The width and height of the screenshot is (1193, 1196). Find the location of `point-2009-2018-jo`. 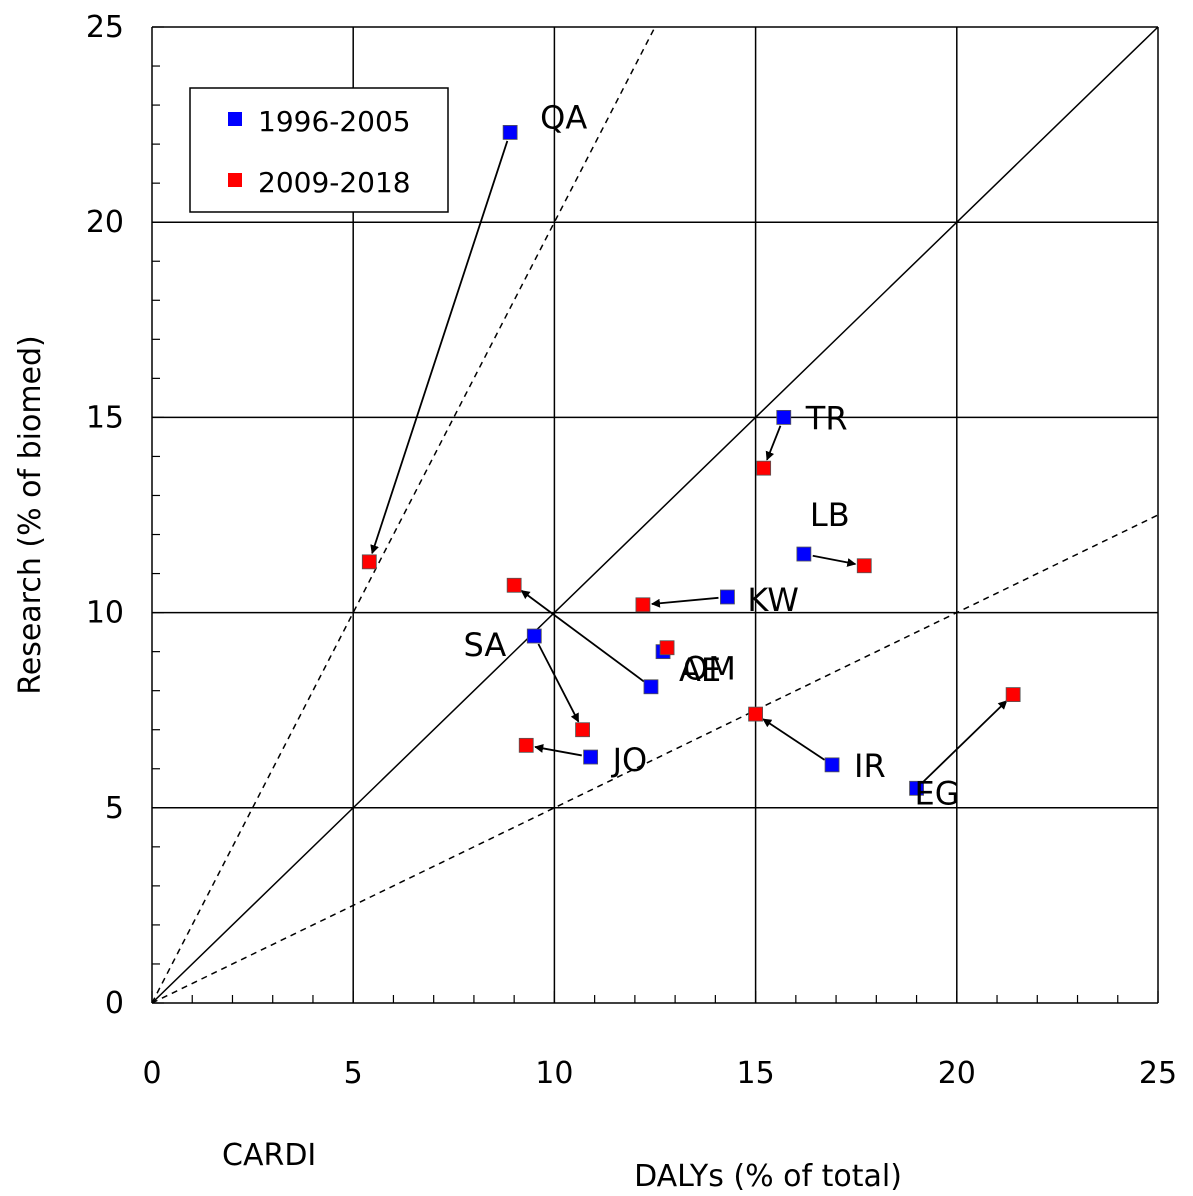

point-2009-2018-jo is located at coordinates (526, 745).